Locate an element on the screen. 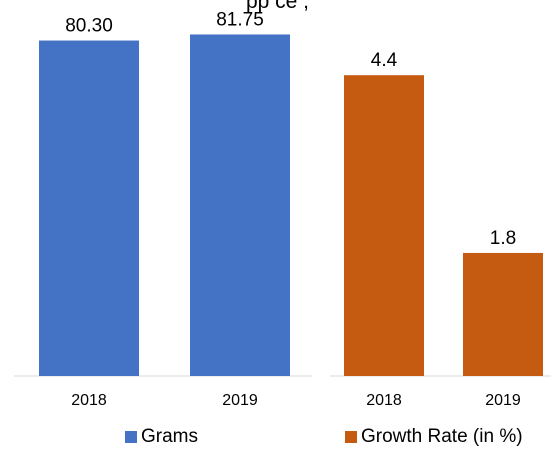  x-tick-label-2-2019: 2019 is located at coordinates (503, 400).